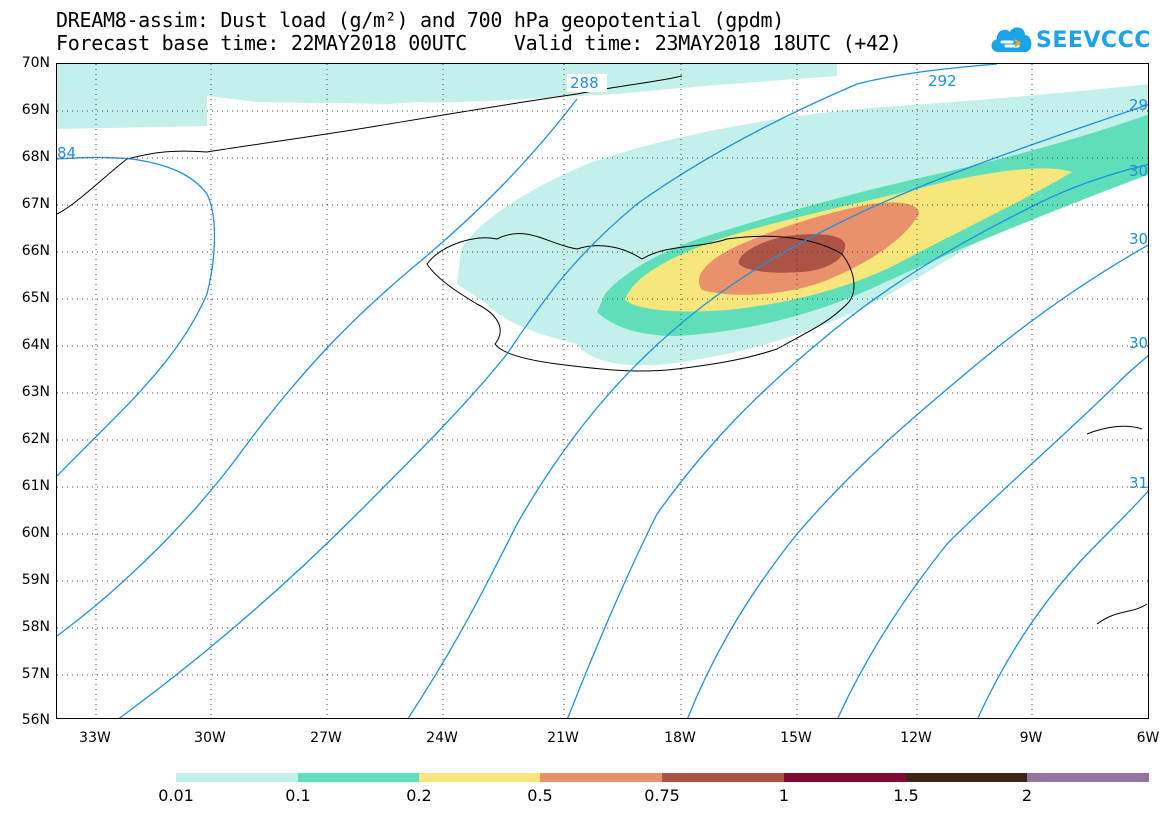 This screenshot has height=815, width=1175. Describe the element at coordinates (1027, 795) in the screenshot. I see `colorbar-label: 2` at that location.